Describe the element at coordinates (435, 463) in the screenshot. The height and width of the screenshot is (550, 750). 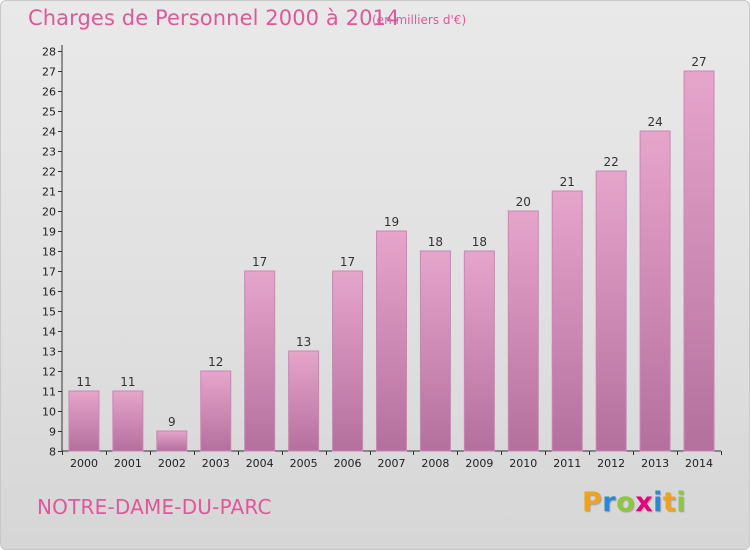
I see `x-tick-label: 2008` at that location.